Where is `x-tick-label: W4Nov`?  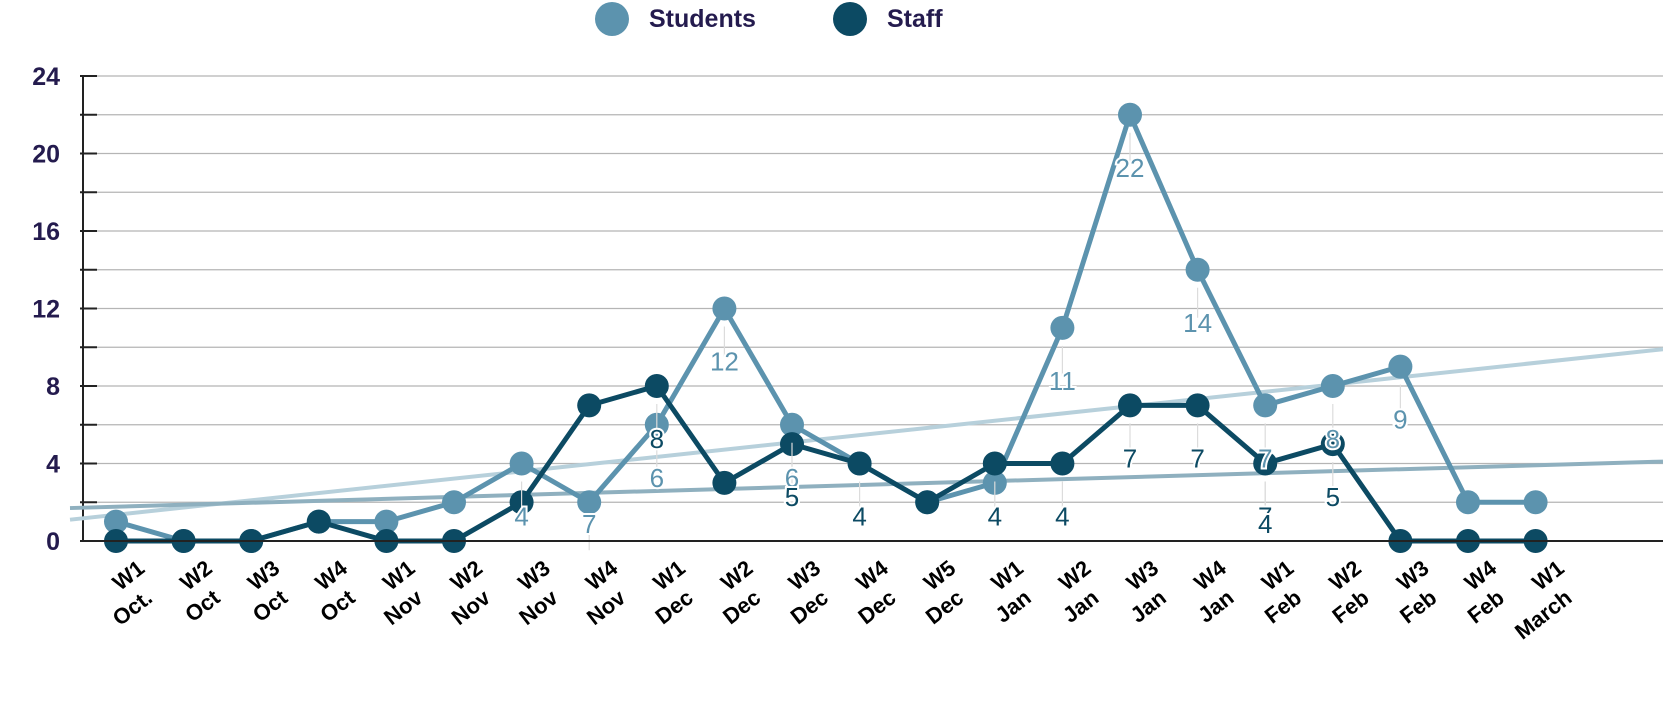 x-tick-label: W4Nov is located at coordinates (602, 592).